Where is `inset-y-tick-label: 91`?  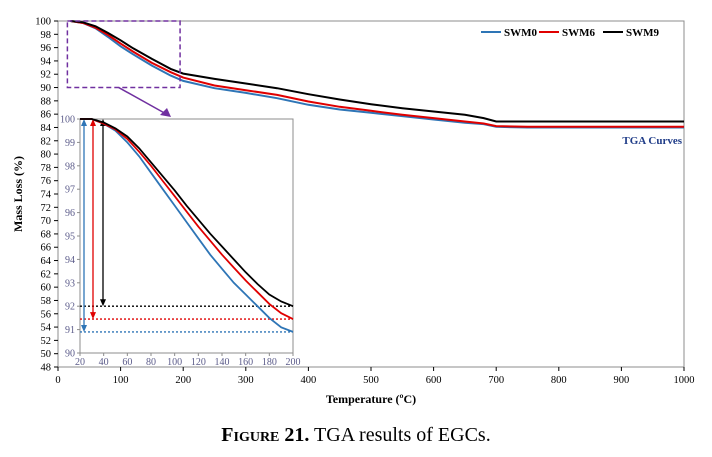 inset-y-tick-label: 91 is located at coordinates (70, 330).